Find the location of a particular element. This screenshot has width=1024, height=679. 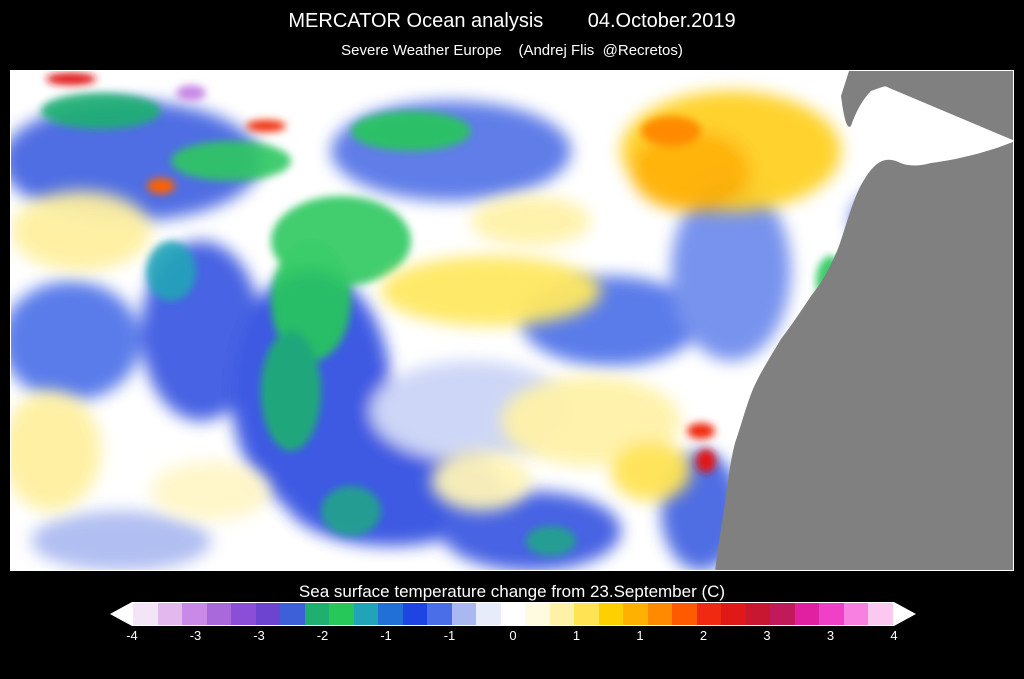

colorbar-tick-label: 0 is located at coordinates (513, 635).